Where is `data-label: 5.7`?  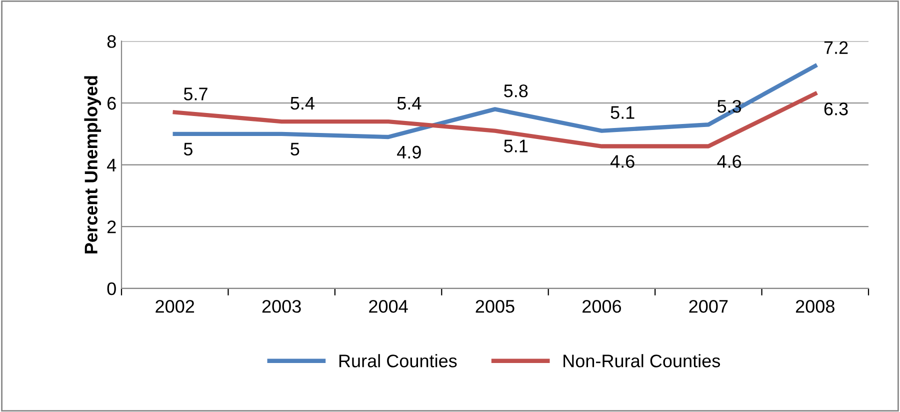
data-label: 5.7 is located at coordinates (196, 94).